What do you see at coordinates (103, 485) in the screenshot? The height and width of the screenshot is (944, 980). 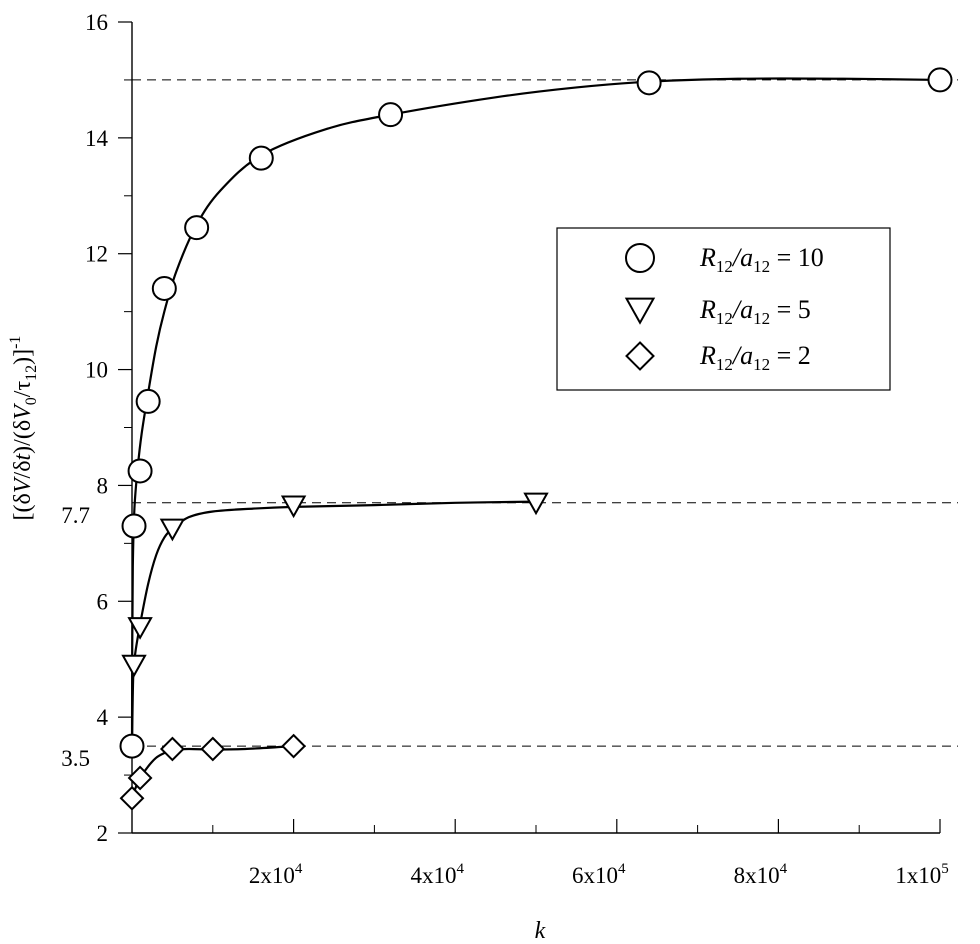 I see `y-tick-label: 8` at bounding box center [103, 485].